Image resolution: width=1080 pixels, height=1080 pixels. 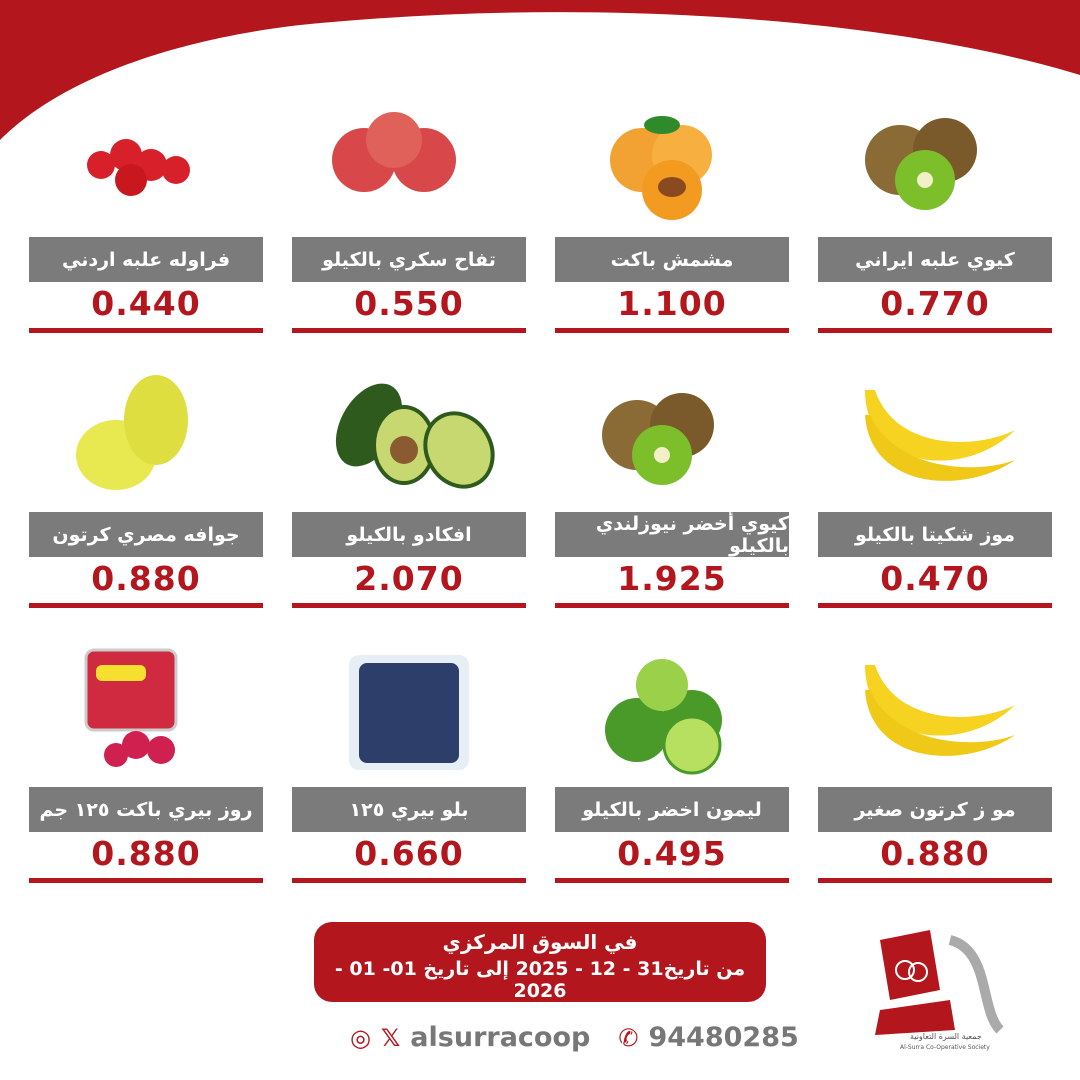 What do you see at coordinates (146, 534) in the screenshot?
I see `product-name: جوافه مصري كرتون` at bounding box center [146, 534].